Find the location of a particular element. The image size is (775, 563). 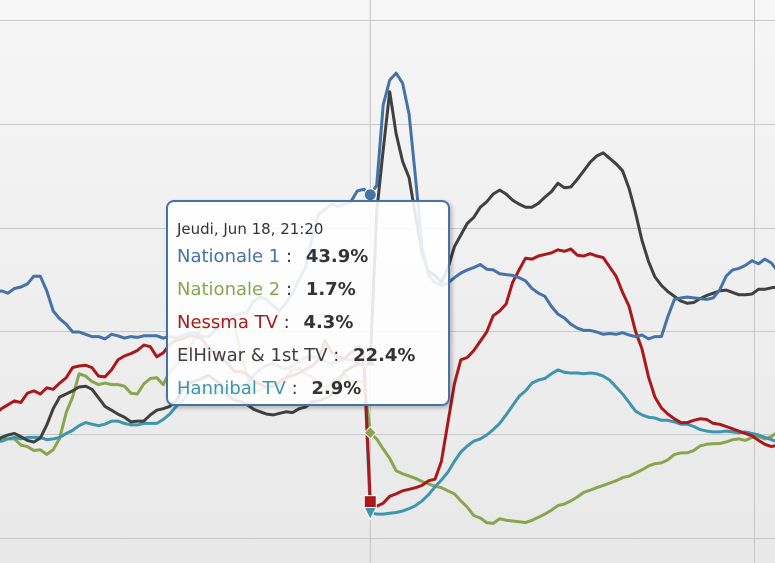

tooltip-row-nationale-1: Nationale 1 : 43.9% is located at coordinates (308, 256).